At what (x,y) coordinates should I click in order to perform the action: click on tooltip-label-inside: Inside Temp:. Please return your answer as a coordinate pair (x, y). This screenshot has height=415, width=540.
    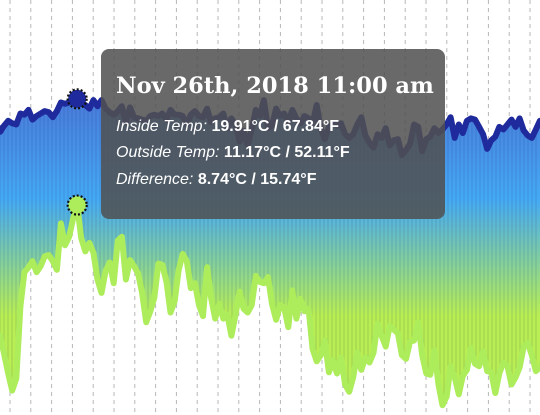
    Looking at the image, I should click on (162, 126).